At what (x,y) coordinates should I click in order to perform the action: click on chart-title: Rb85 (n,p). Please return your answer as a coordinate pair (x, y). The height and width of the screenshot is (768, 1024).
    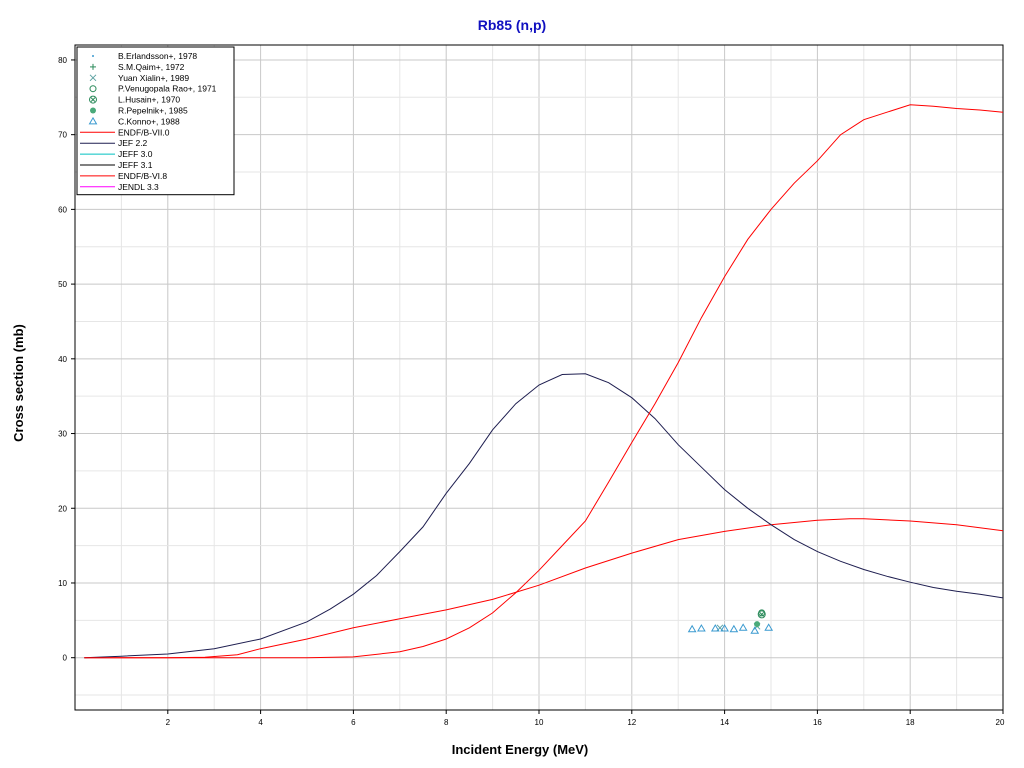
    Looking at the image, I should click on (512, 25).